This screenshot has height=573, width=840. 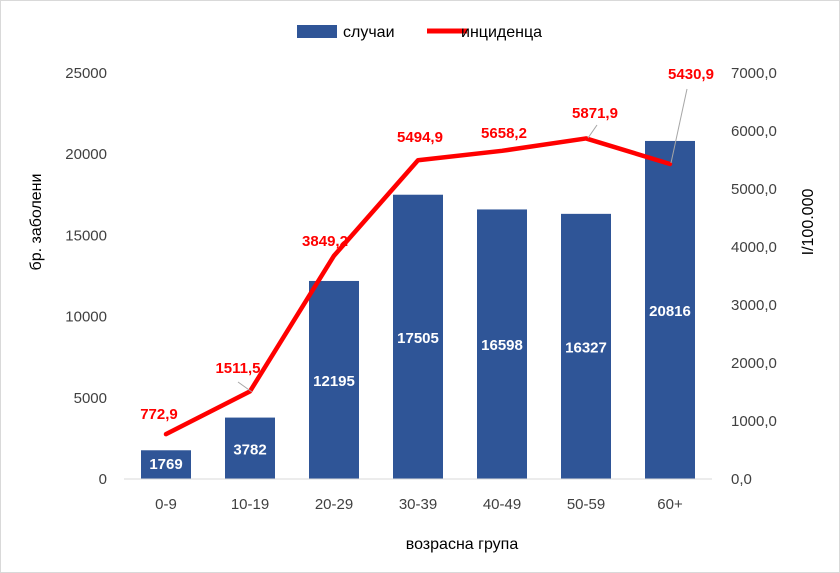 What do you see at coordinates (419, 32) in the screenshot?
I see `legend: случаи инциденца` at bounding box center [419, 32].